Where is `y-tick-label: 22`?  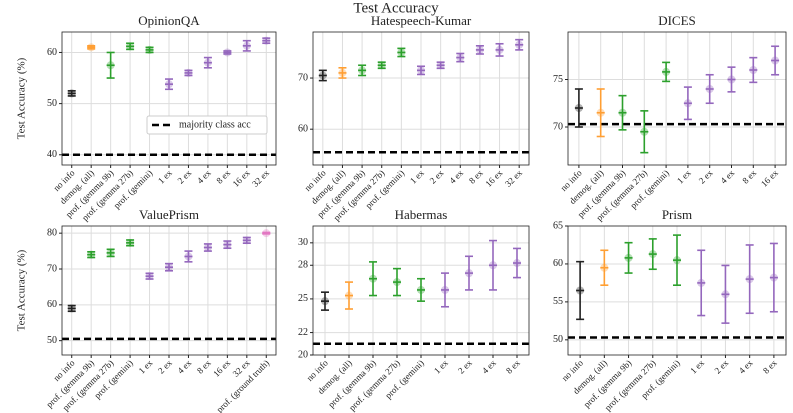 y-tick-label: 22 is located at coordinates (303, 332).